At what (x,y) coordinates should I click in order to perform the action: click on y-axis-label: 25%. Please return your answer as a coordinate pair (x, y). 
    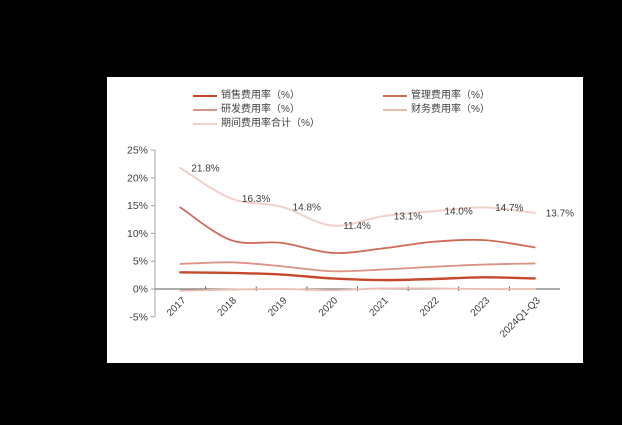
    Looking at the image, I should click on (137, 151).